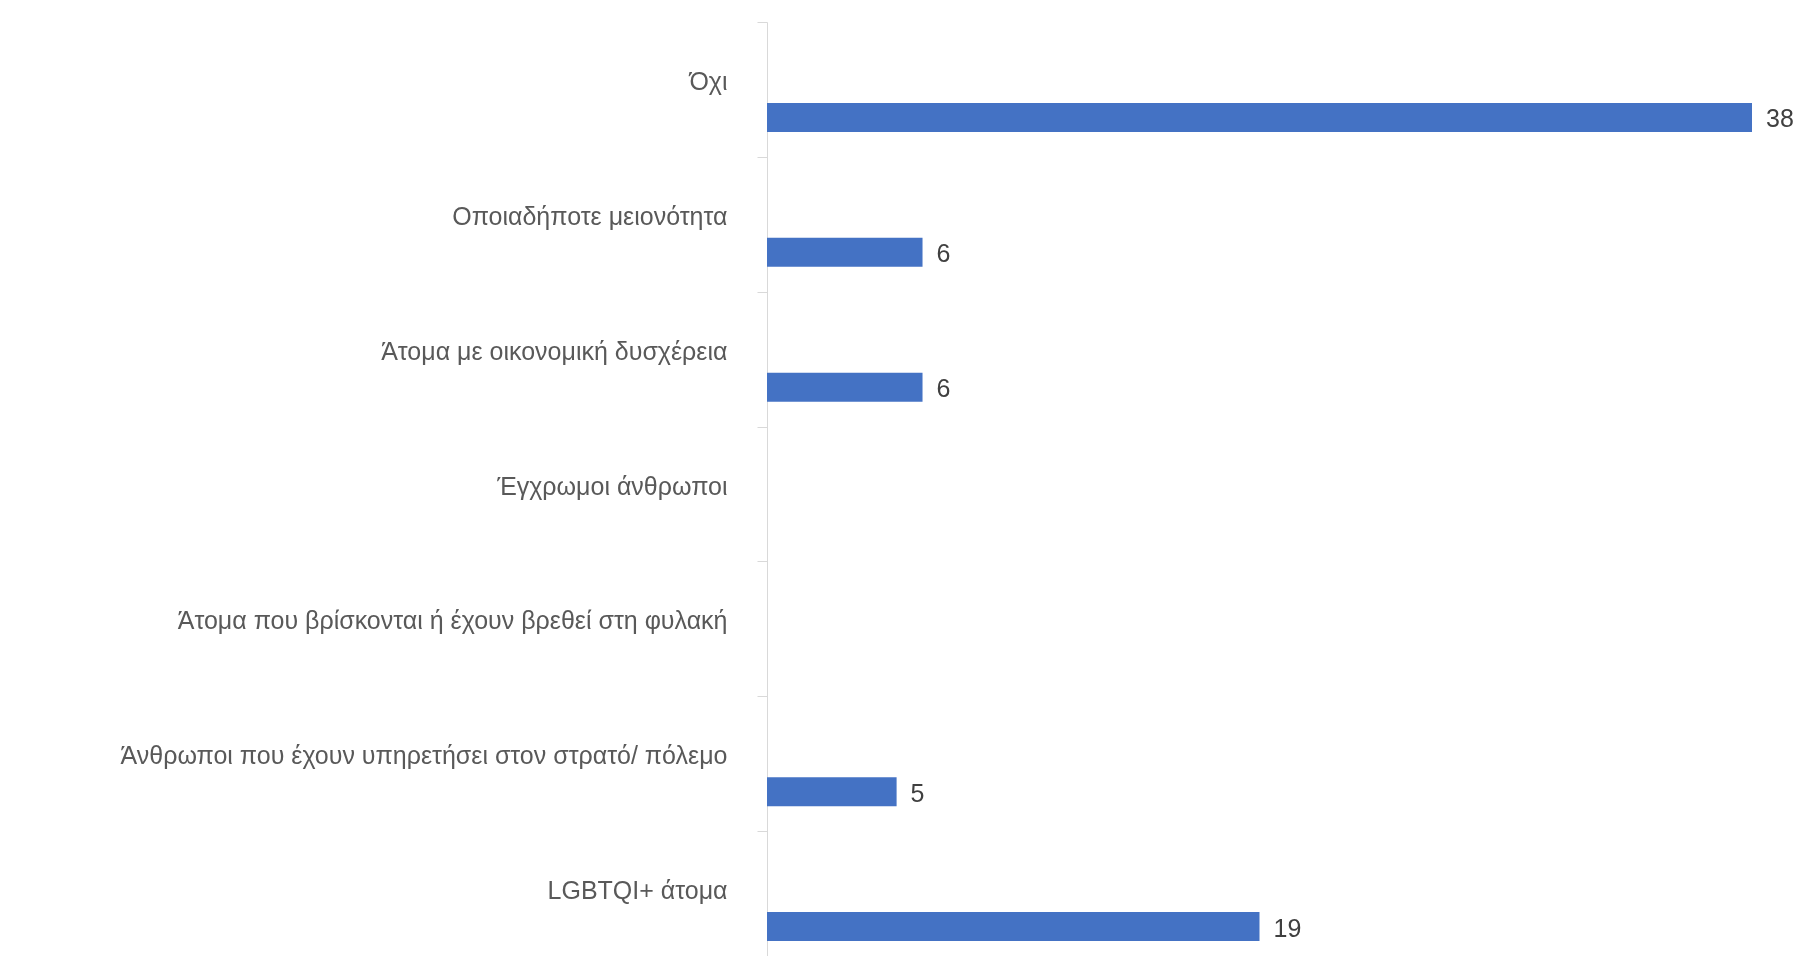 Image resolution: width=1813 pixels, height=956 pixels. Describe the element at coordinates (452, 620) in the screenshot. I see `y-tick-label: Άτομα που βρίσκονται ή έχουν βρεθεί στη φυλακή` at that location.